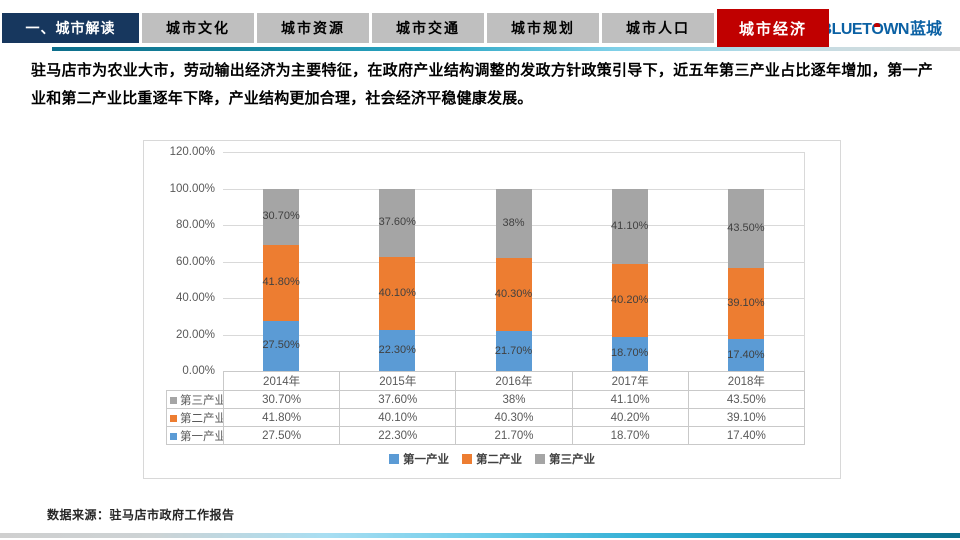 Image resolution: width=960 pixels, height=540 pixels. What do you see at coordinates (877, 29) in the screenshot?
I see `logo-o-mark: O` at bounding box center [877, 29].